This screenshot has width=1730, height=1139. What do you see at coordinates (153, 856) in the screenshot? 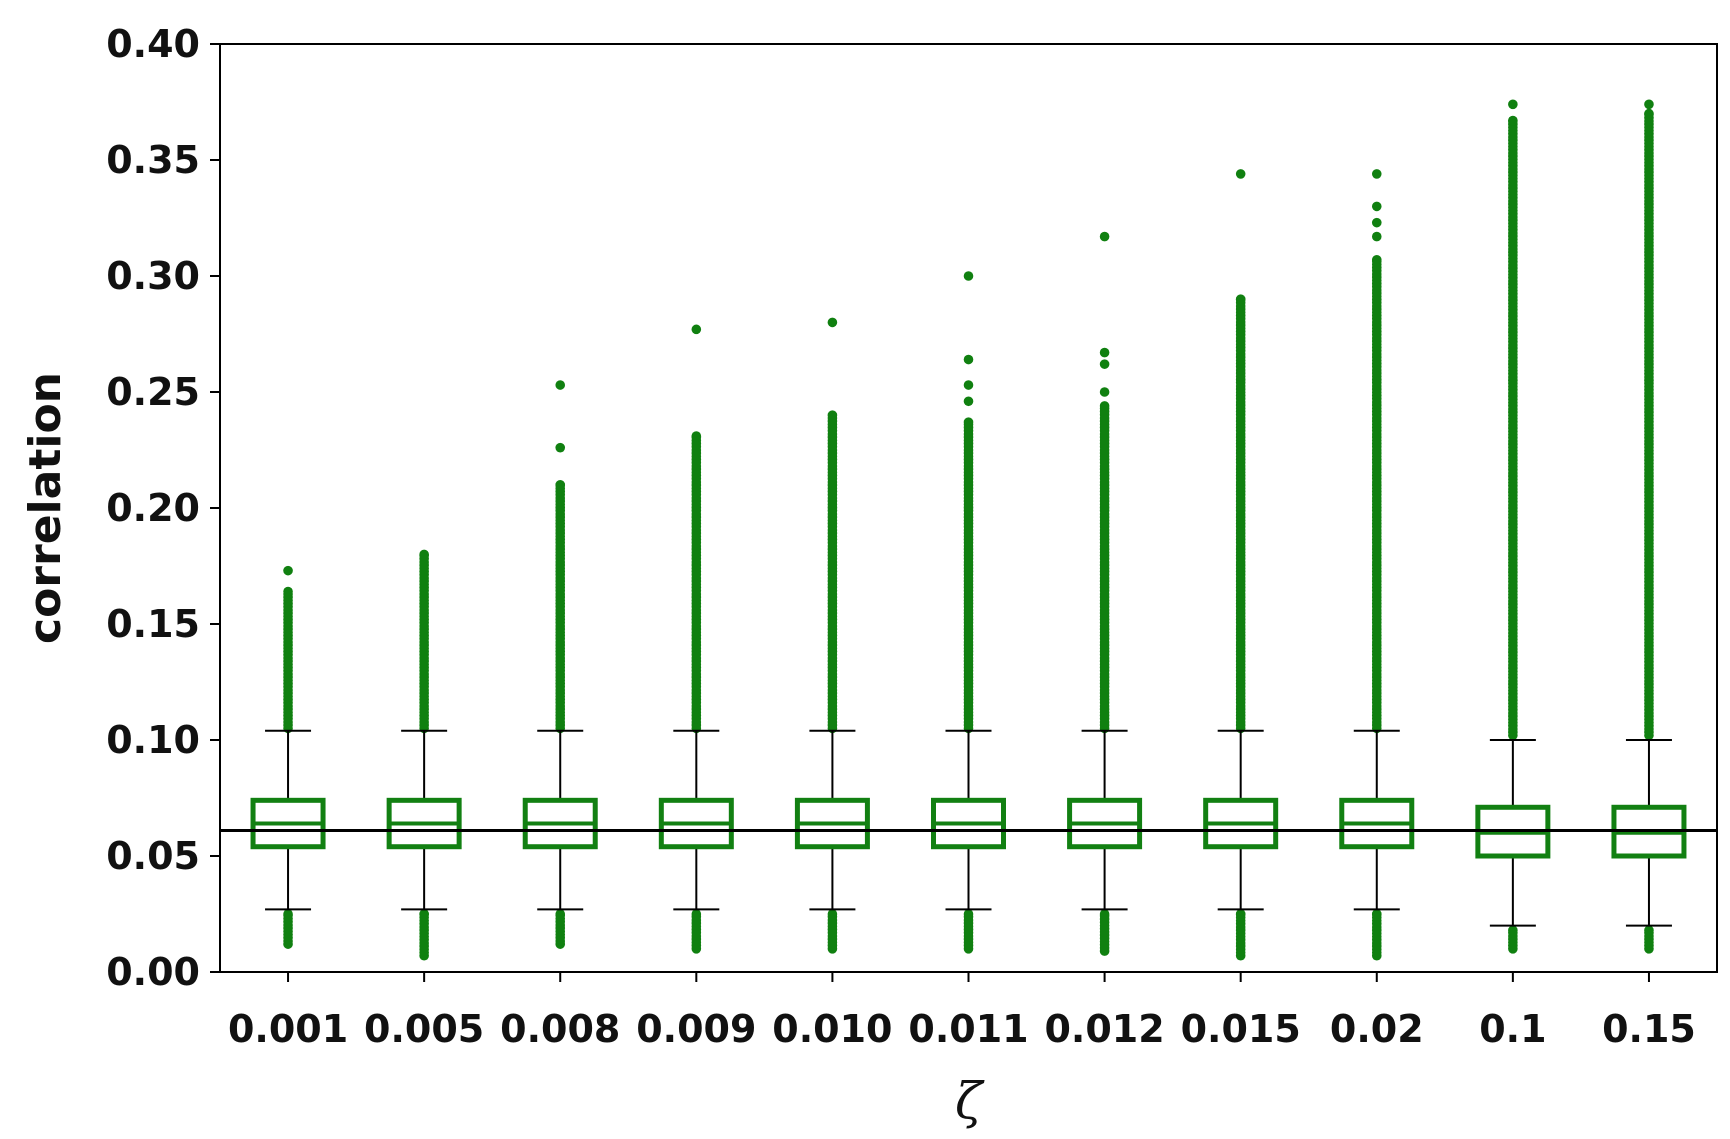
I see `y-tick-label: 0.05` at bounding box center [153, 856].